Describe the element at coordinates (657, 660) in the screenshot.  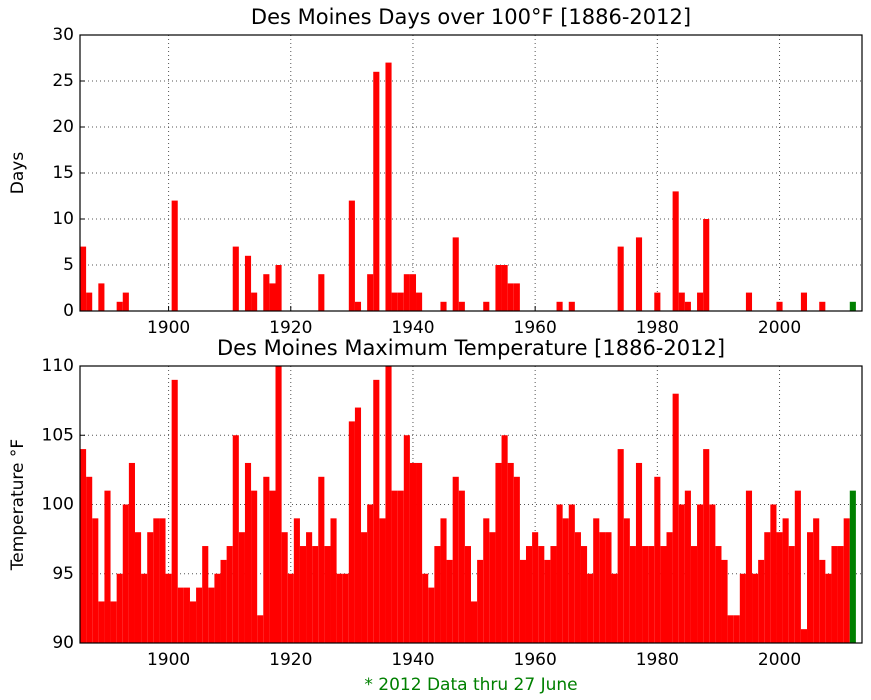
I see `x-tick-label: 1980` at that location.